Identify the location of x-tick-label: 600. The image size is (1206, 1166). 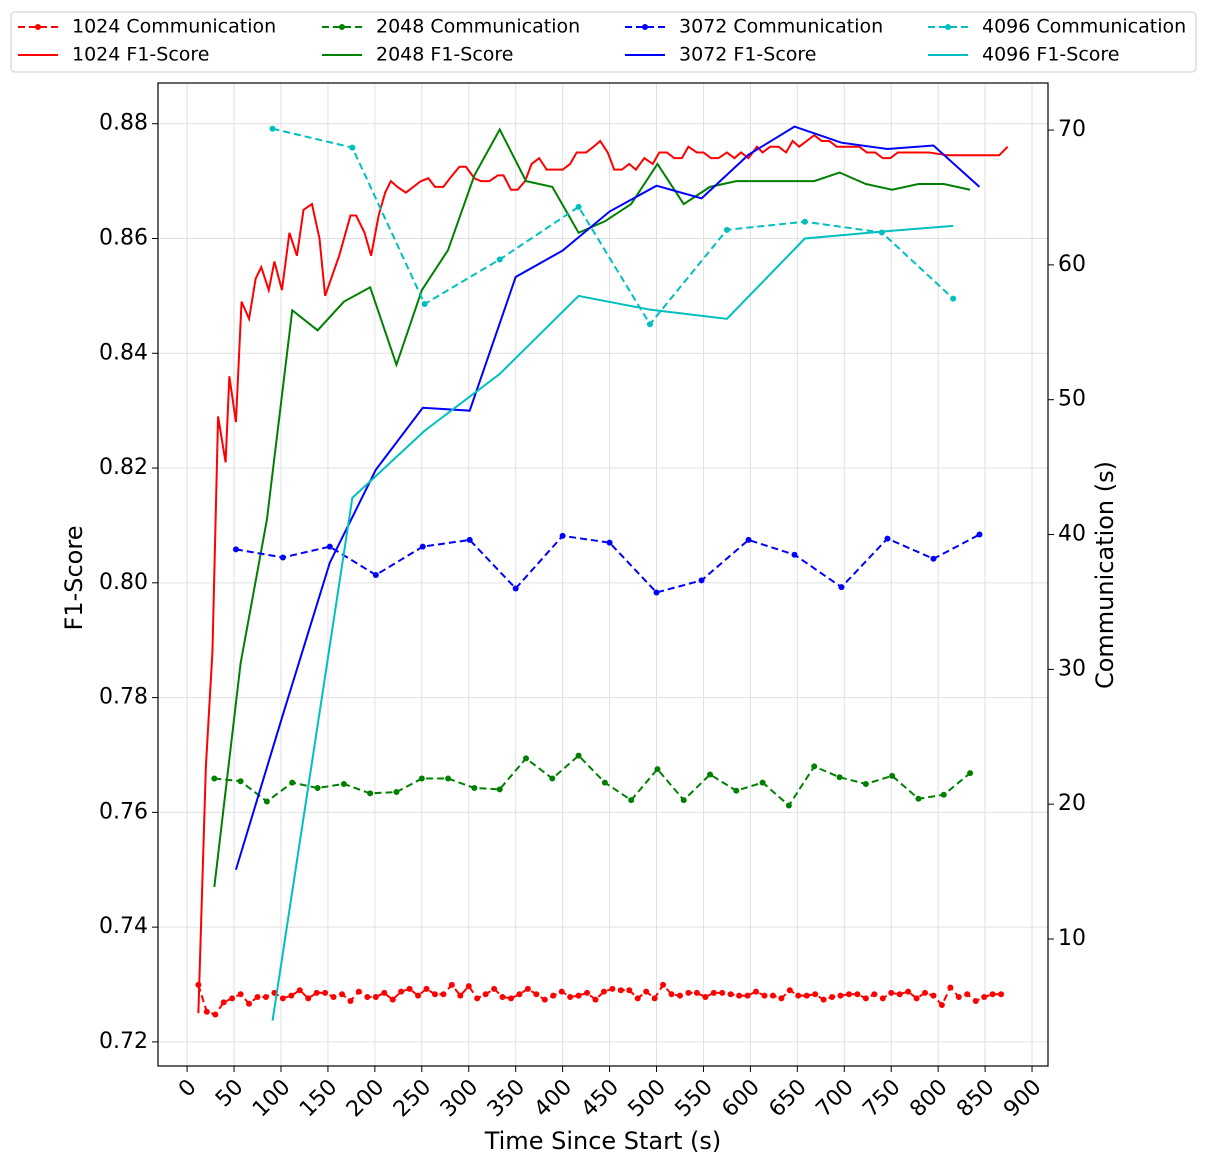
(741, 1098).